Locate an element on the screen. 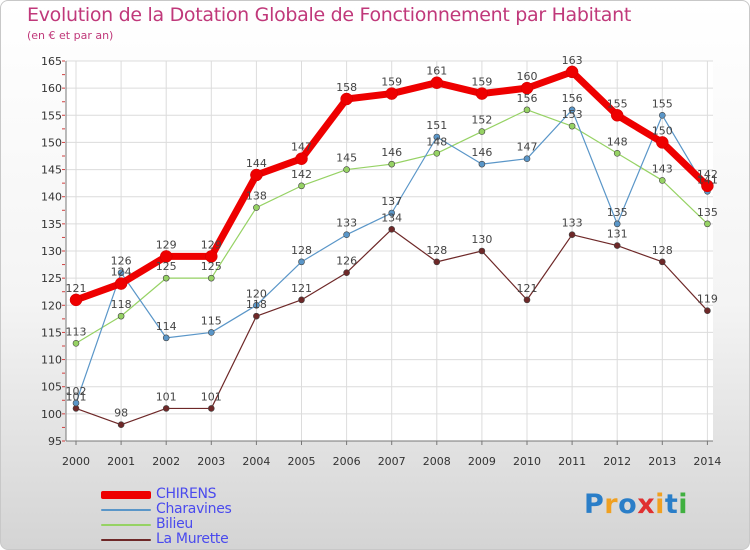  data-label: 156 is located at coordinates (572, 98).